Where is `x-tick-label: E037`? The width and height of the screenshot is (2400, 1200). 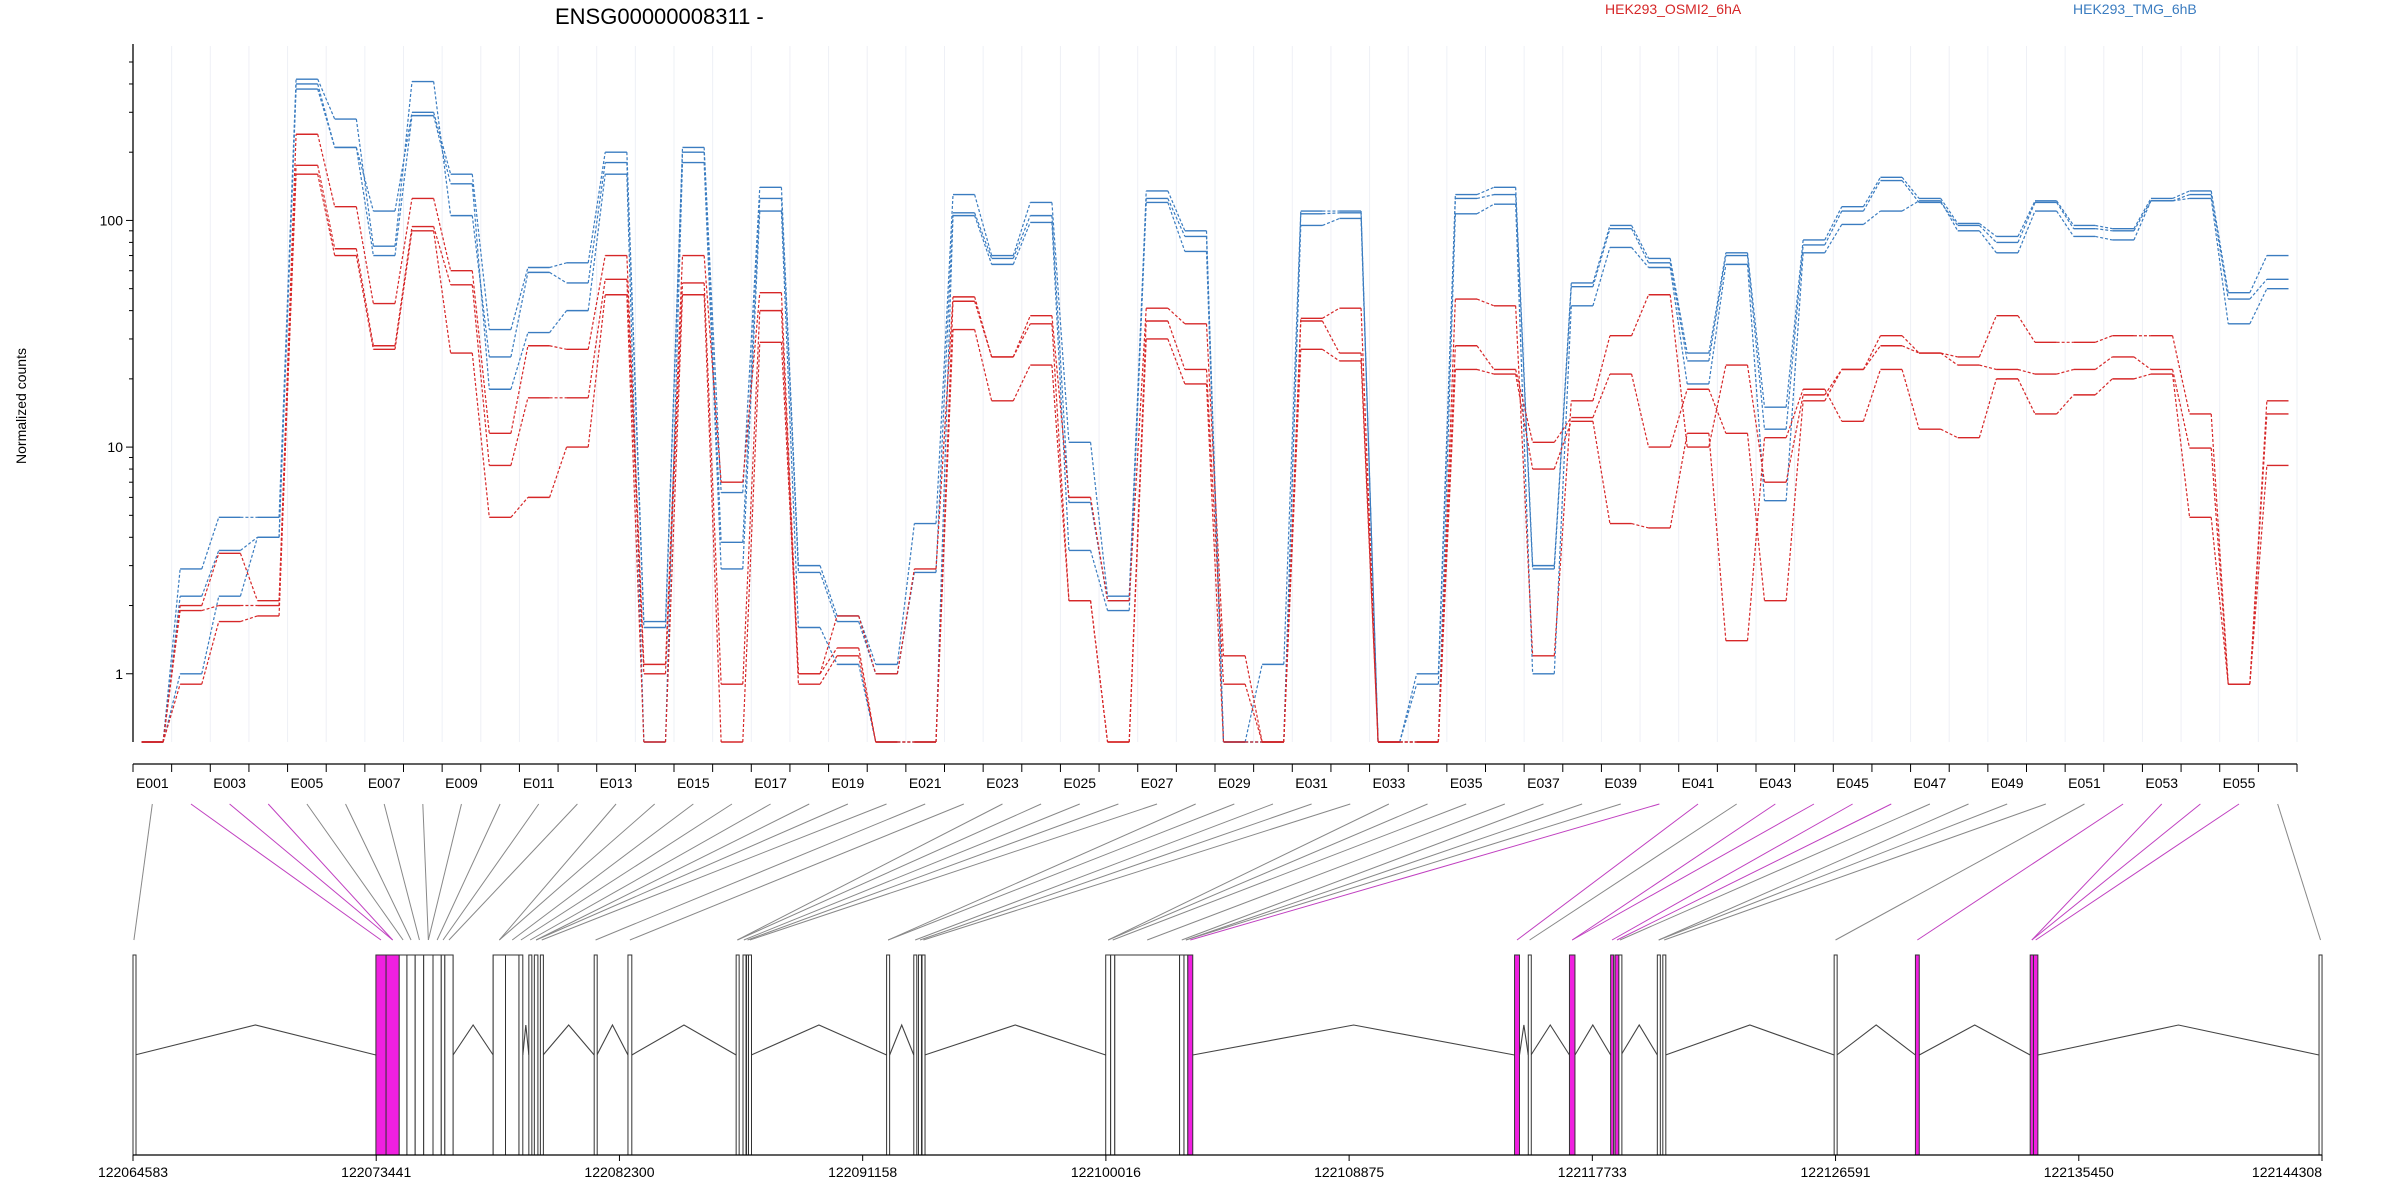
x-tick-label: E037 is located at coordinates (1543, 783).